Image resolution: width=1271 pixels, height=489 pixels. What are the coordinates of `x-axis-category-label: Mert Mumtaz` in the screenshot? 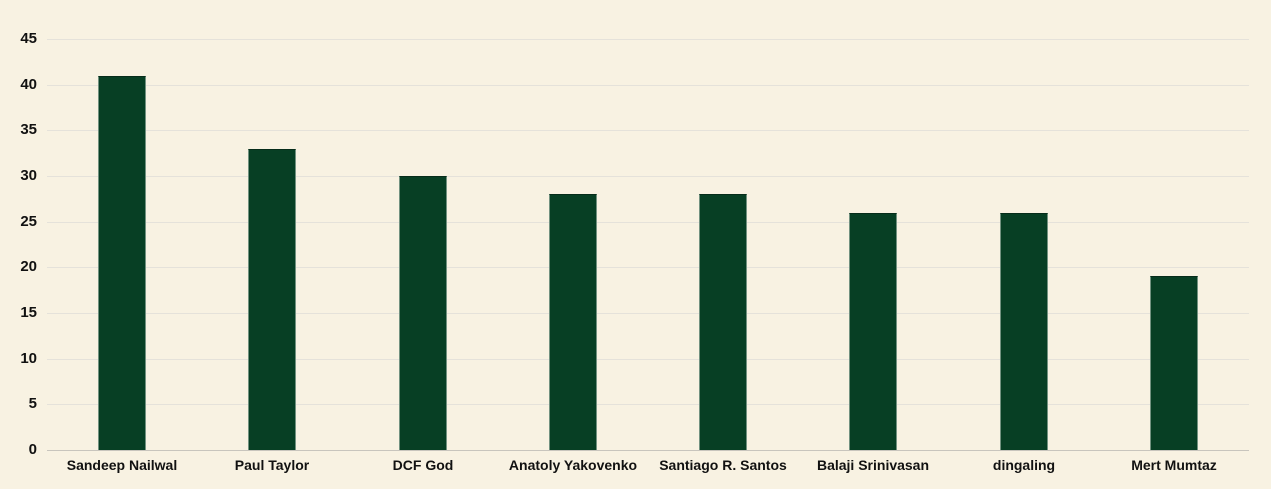 It's located at (1174, 465).